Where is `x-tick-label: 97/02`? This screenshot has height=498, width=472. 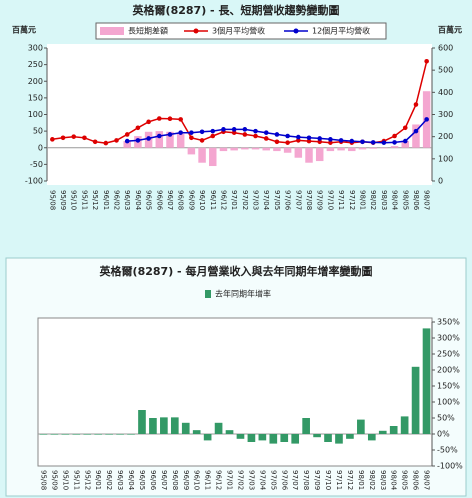 x-tick-label: 97/02 is located at coordinates (240, 480).